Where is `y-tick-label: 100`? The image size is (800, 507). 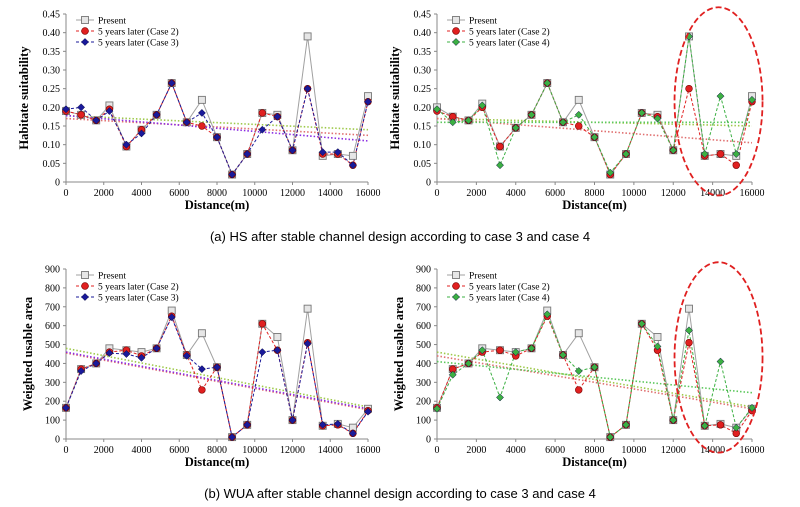
y-tick-label: 100 is located at coordinates (52, 421).